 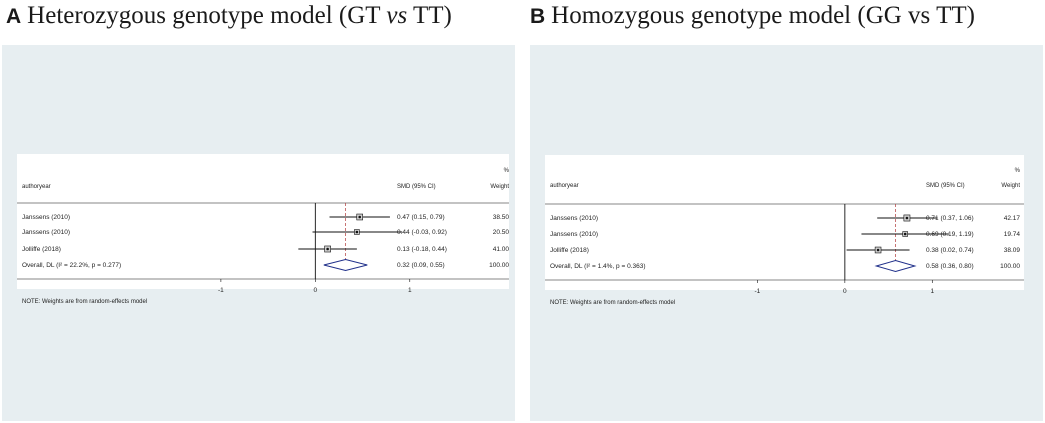 I want to click on weight-value: 42.17, so click(x=1012, y=218).